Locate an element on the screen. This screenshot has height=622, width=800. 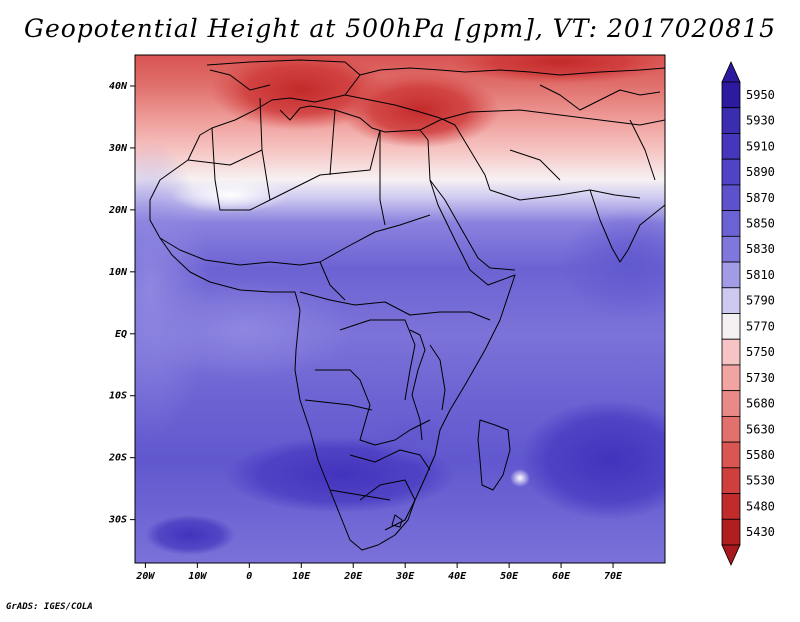
colorbar-label: 5680 is located at coordinates (760, 404).